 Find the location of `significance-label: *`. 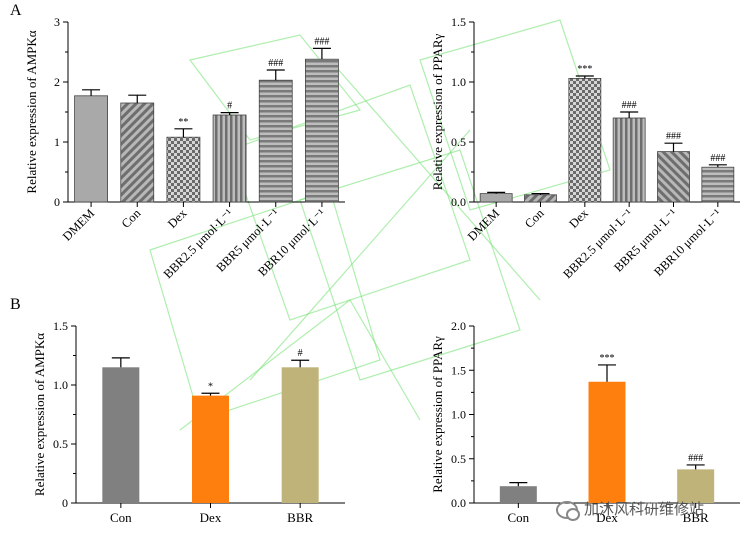

significance-label: * is located at coordinates (210, 386).